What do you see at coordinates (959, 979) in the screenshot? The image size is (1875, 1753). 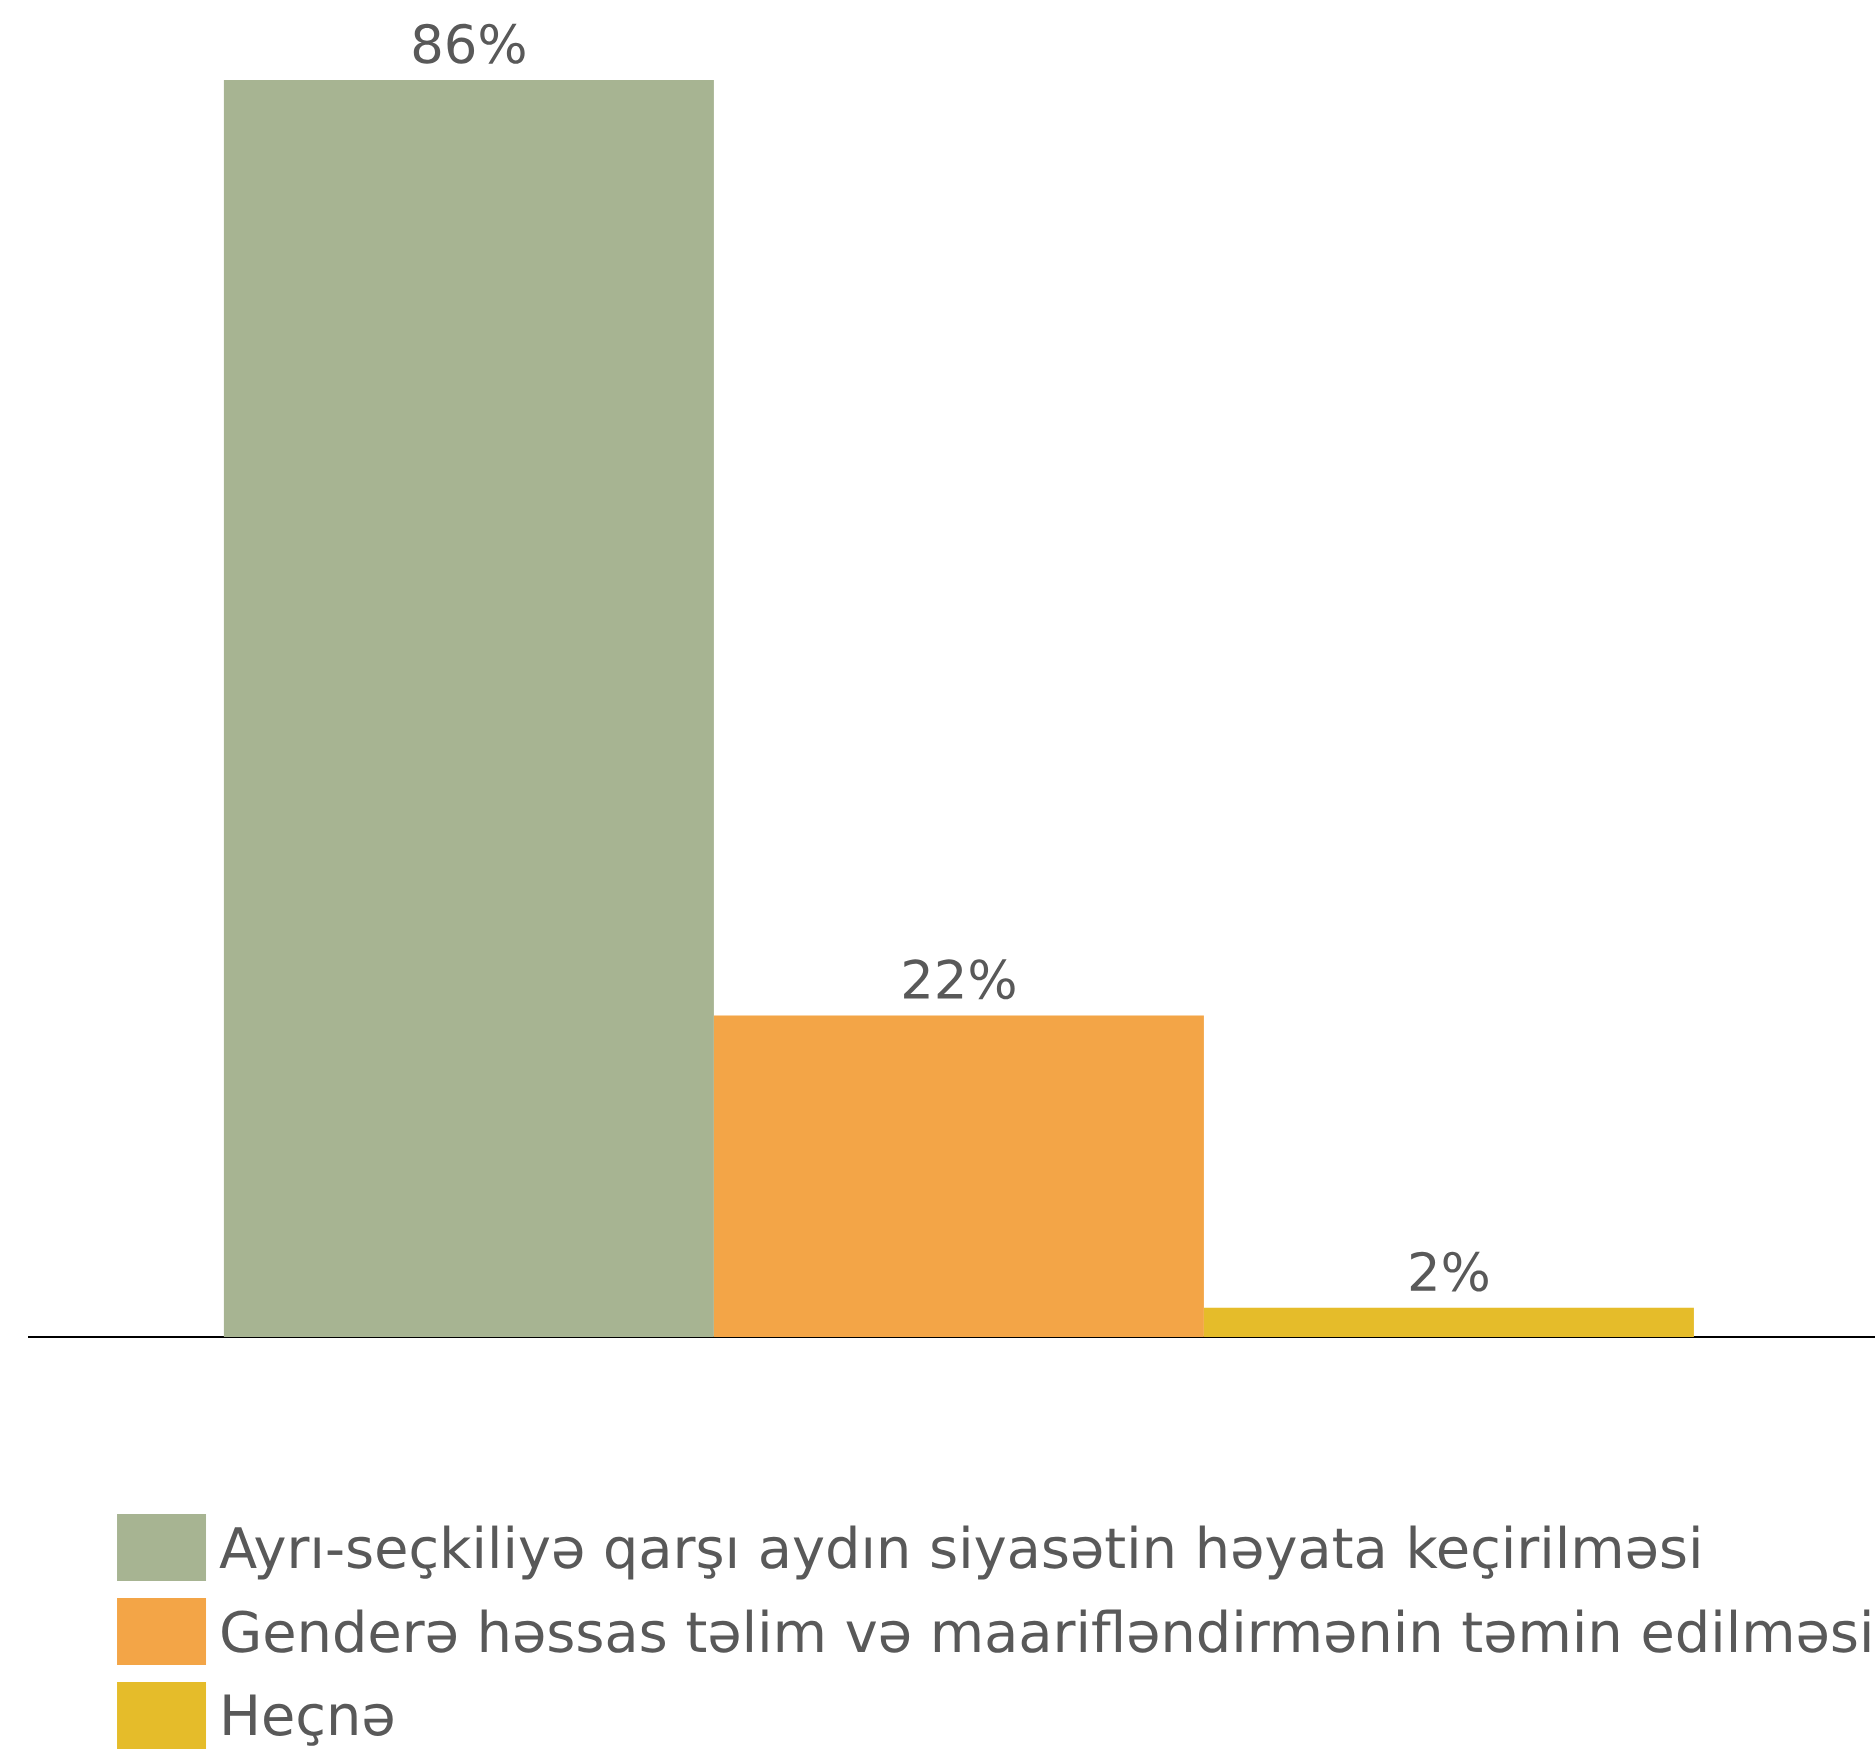 I see `data-label: 22%` at bounding box center [959, 979].